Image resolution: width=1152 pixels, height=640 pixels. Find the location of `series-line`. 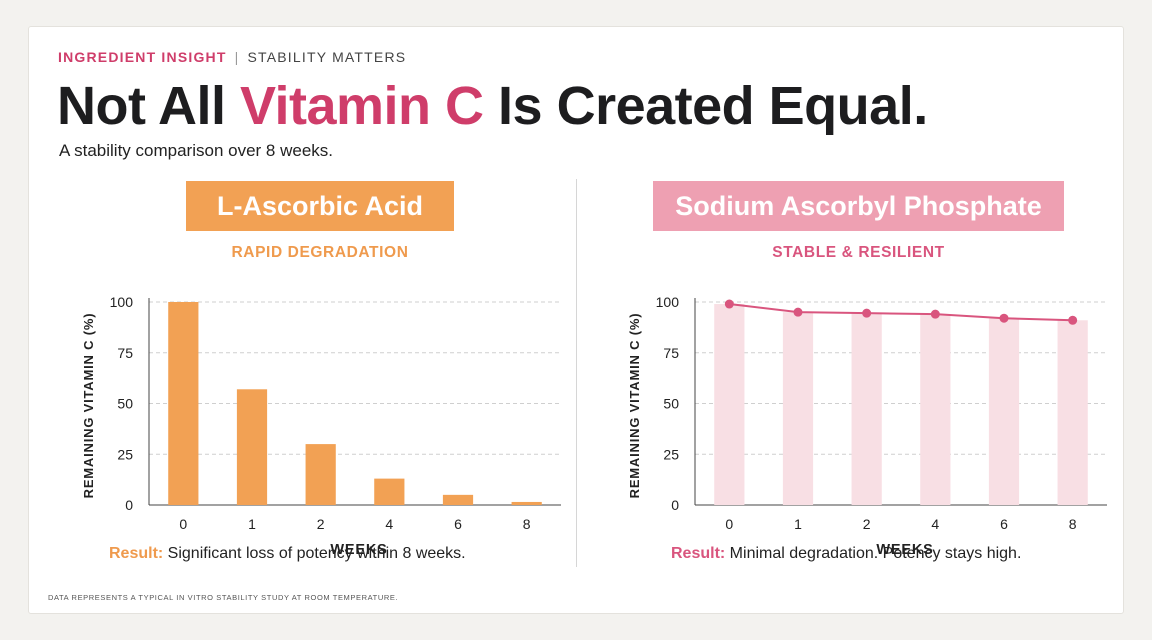

series-line is located at coordinates (901, 312).